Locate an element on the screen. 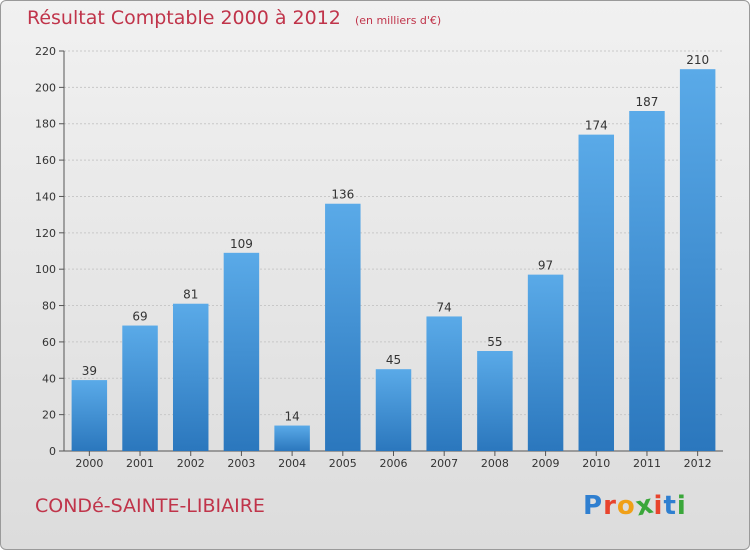  y-tick-label: 120 is located at coordinates (45, 233).